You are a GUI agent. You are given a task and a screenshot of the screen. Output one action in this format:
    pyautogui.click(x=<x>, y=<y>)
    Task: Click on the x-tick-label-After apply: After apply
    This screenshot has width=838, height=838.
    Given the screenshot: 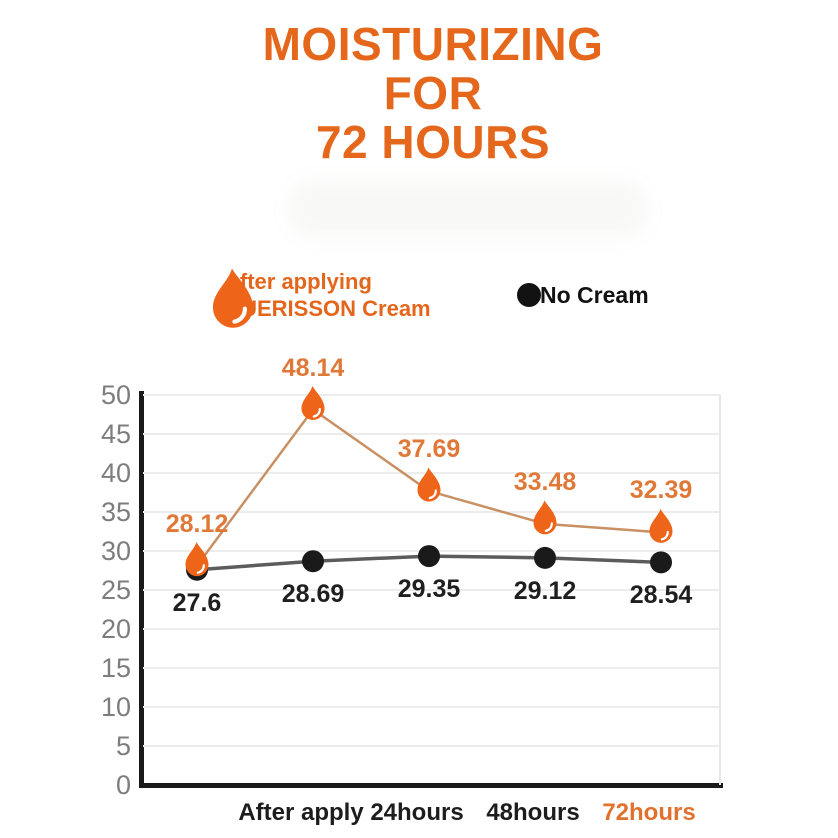 What is the action you would take?
    pyautogui.click(x=301, y=812)
    